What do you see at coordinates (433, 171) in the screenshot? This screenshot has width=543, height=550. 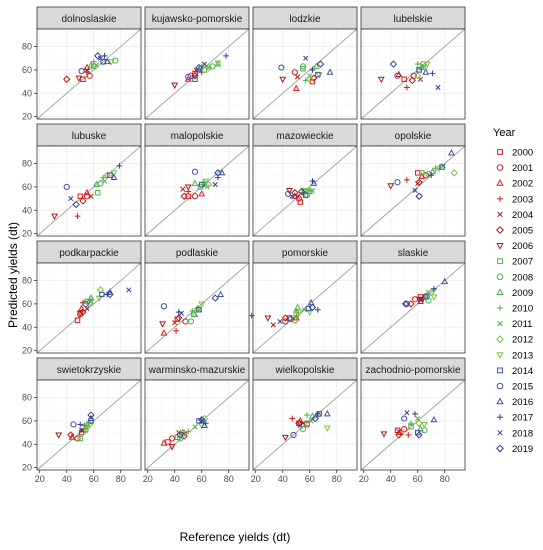 I see `point-opolskie-2009` at bounding box center [433, 171].